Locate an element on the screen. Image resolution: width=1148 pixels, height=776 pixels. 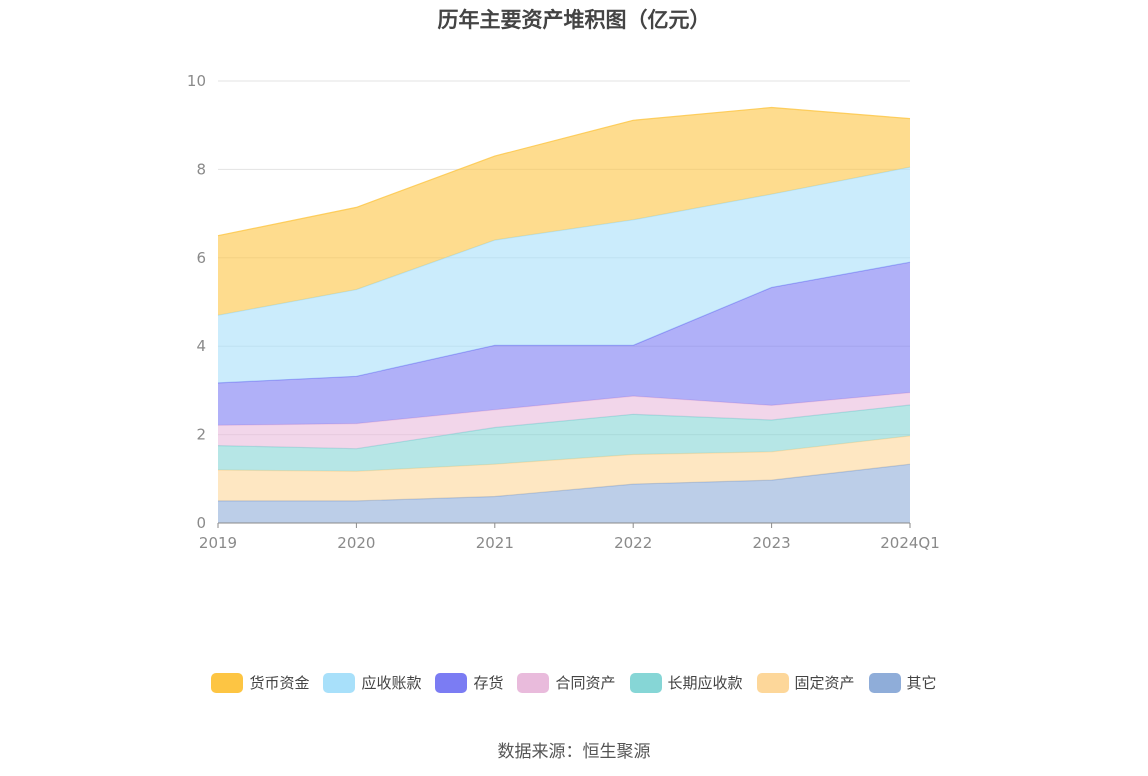
x-tick-label: 2019 is located at coordinates (218, 543).